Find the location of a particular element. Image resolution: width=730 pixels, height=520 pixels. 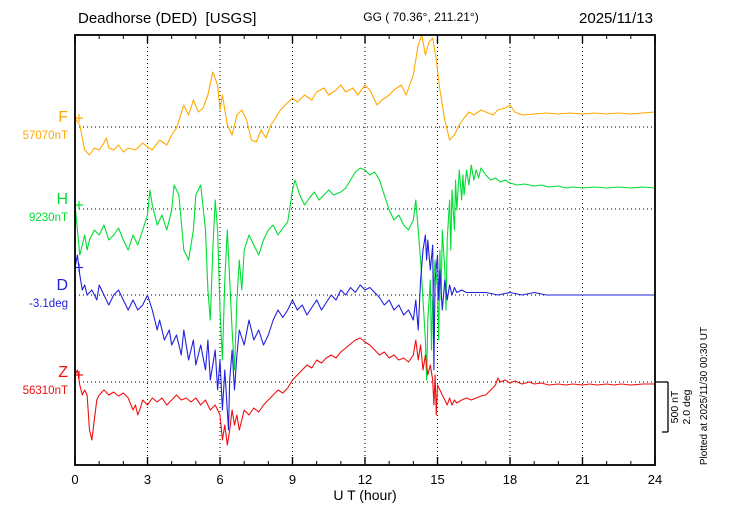

plotted-at-note: Plotted at 2025/11/30 00:30 UT is located at coordinates (704, 396).